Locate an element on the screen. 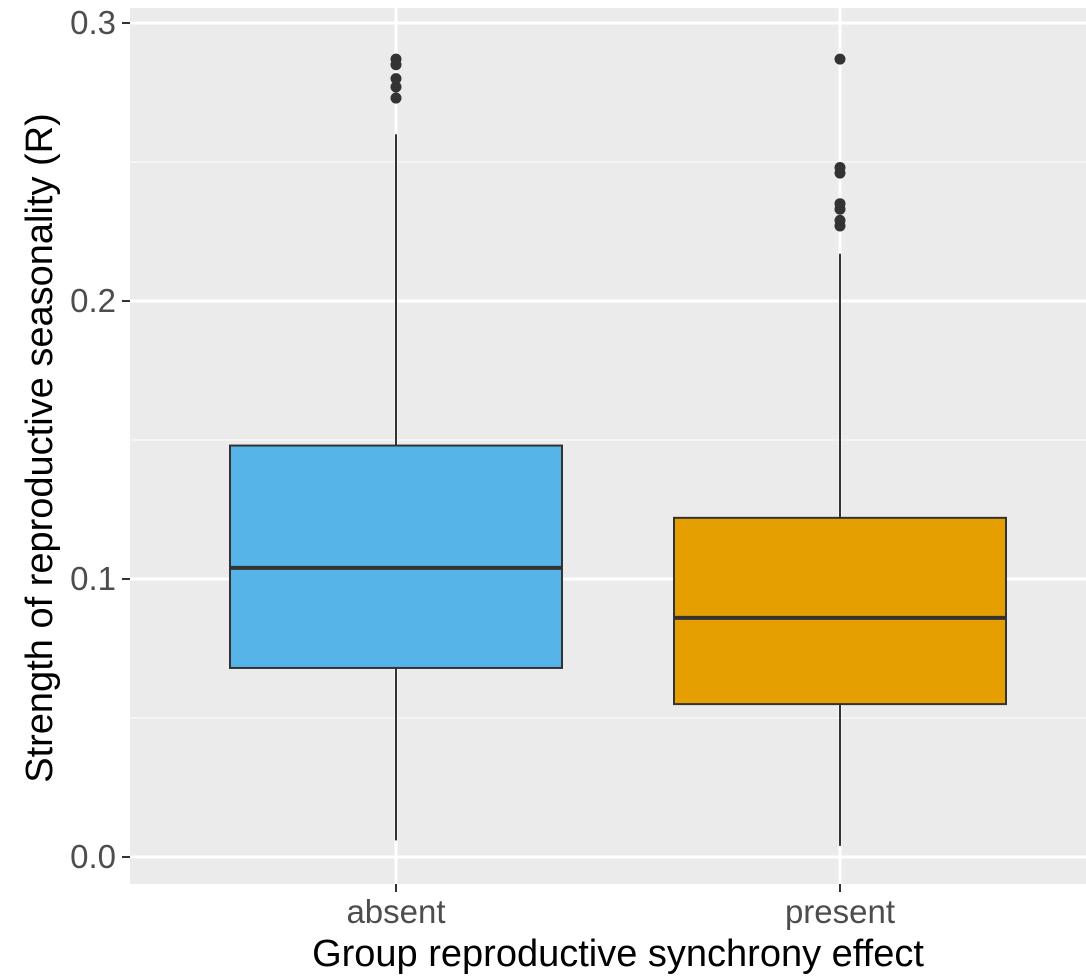  y-axis-ticks: 0.0 0.1 0.2 0.3 is located at coordinates (100, 439).